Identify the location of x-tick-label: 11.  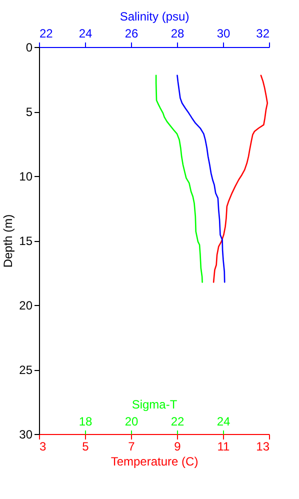
(223, 447).